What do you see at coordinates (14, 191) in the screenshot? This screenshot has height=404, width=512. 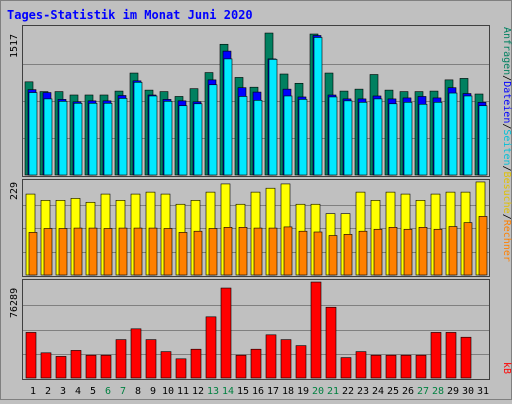 I see `middle-ymax-label: 229` at bounding box center [14, 191].